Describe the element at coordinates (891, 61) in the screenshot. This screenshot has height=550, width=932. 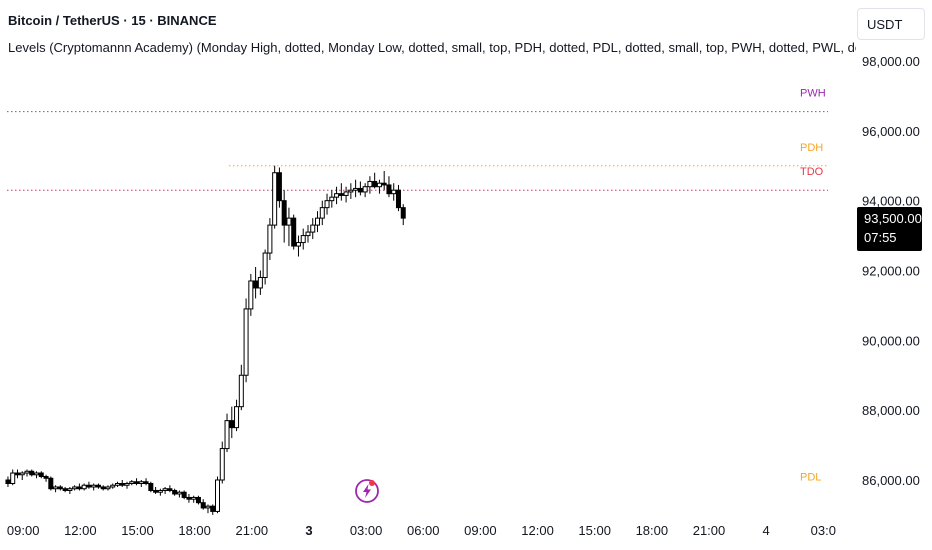
I see `price-tick-label: 98,000.00` at that location.